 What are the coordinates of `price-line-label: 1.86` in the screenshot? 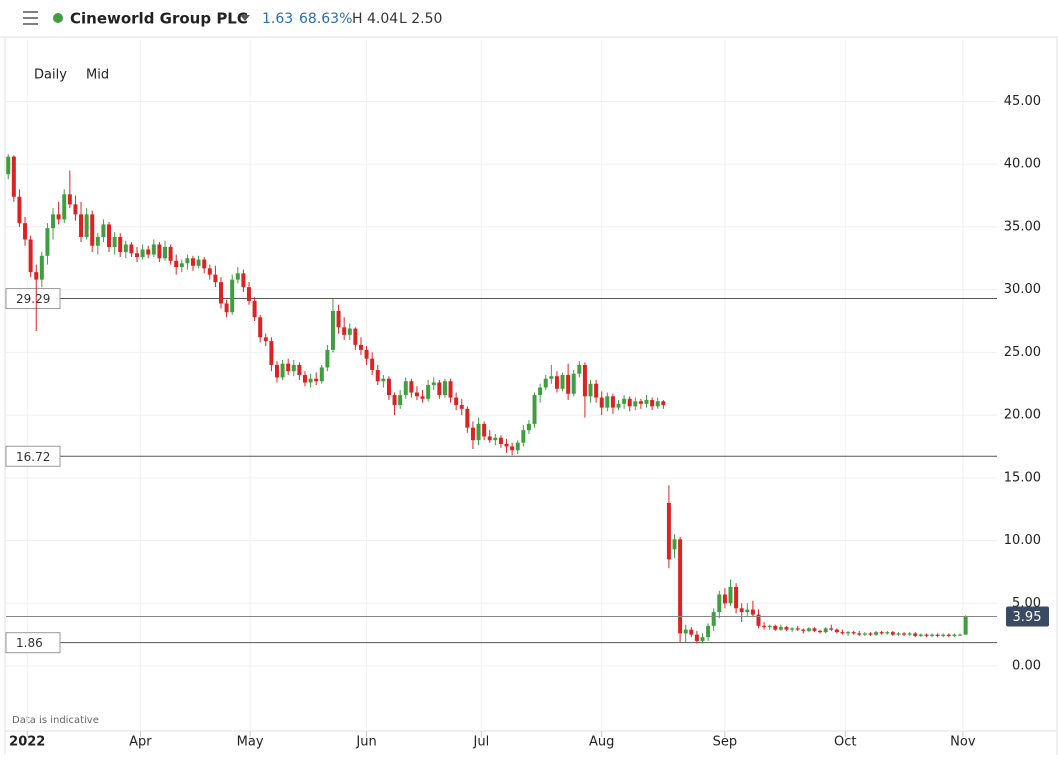 It's located at (29, 643).